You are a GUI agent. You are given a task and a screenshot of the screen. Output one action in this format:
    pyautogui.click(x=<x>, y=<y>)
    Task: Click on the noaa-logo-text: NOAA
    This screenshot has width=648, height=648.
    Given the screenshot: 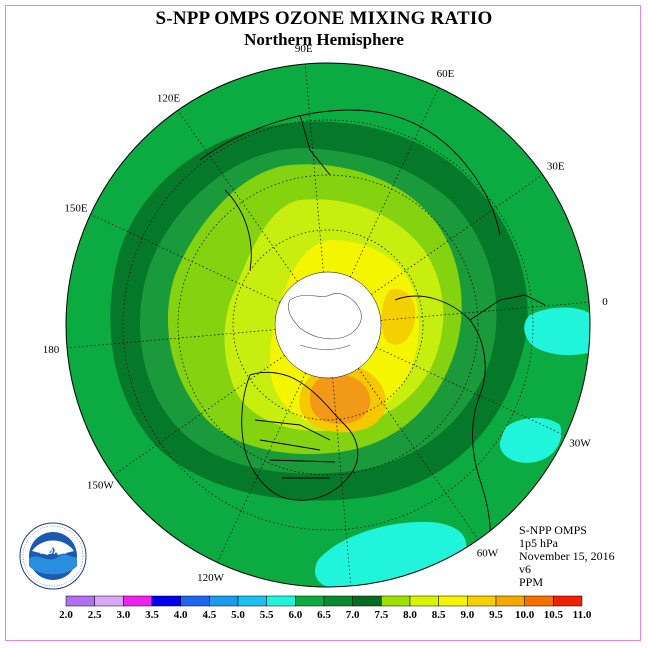 What is the action you would take?
    pyautogui.click(x=53, y=551)
    